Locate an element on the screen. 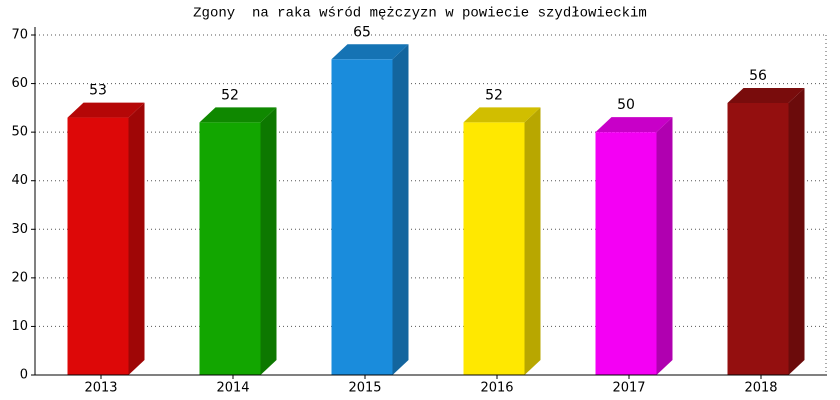 This screenshot has width=840, height=400. y-tick-label: 40 is located at coordinates (19, 180).